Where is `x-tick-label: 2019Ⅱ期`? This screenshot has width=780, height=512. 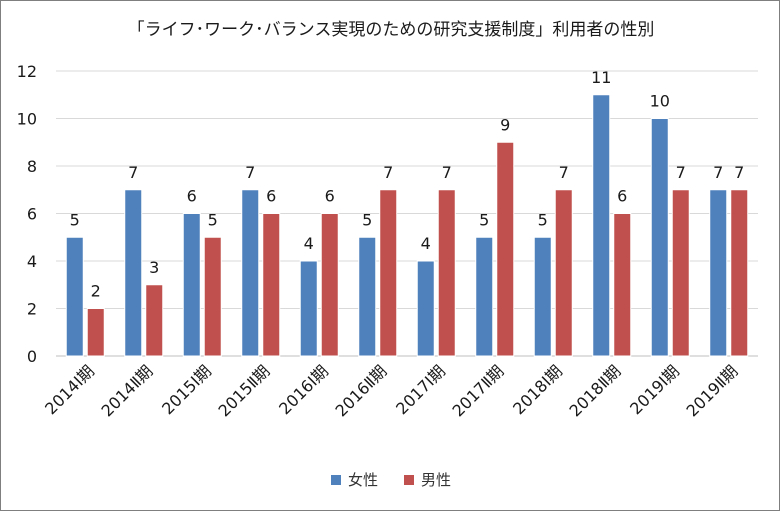
x-tick-label: 2019Ⅱ期 is located at coordinates (711, 390).